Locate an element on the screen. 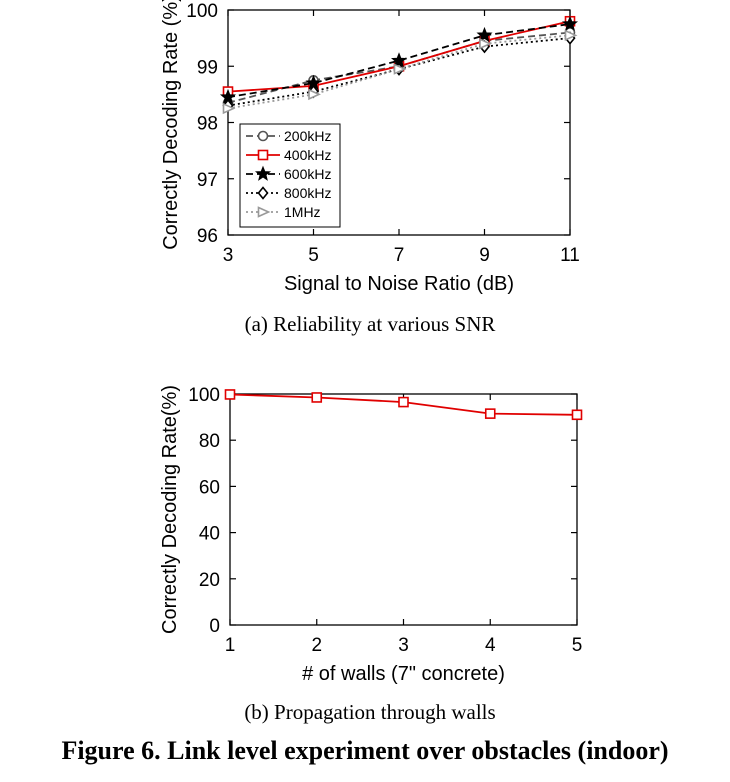 The width and height of the screenshot is (730, 782). x-tick-label: 7 is located at coordinates (399, 255).